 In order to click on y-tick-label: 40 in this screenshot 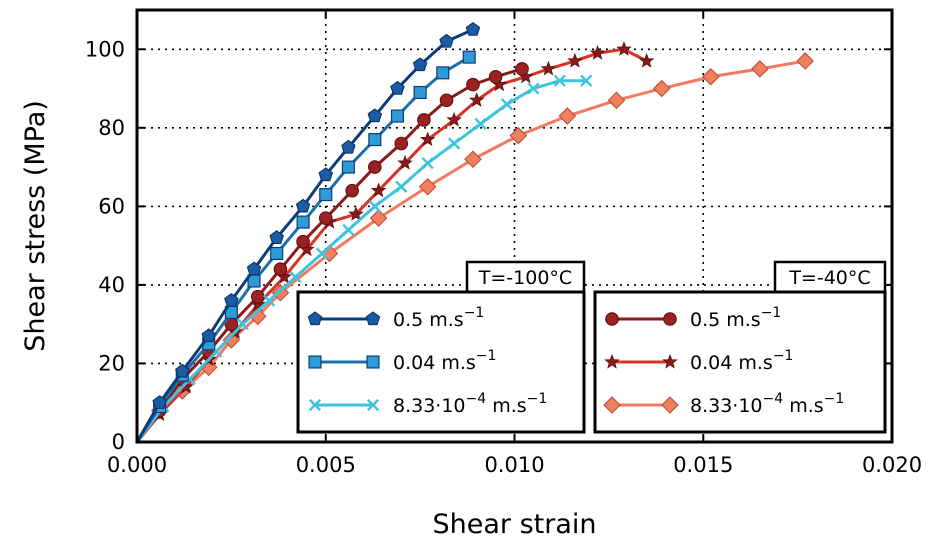, I will do `click(111, 285)`.